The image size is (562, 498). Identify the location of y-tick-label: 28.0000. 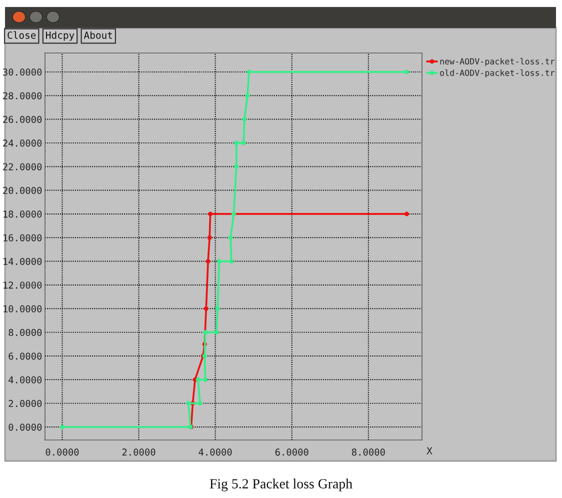
(22, 96).